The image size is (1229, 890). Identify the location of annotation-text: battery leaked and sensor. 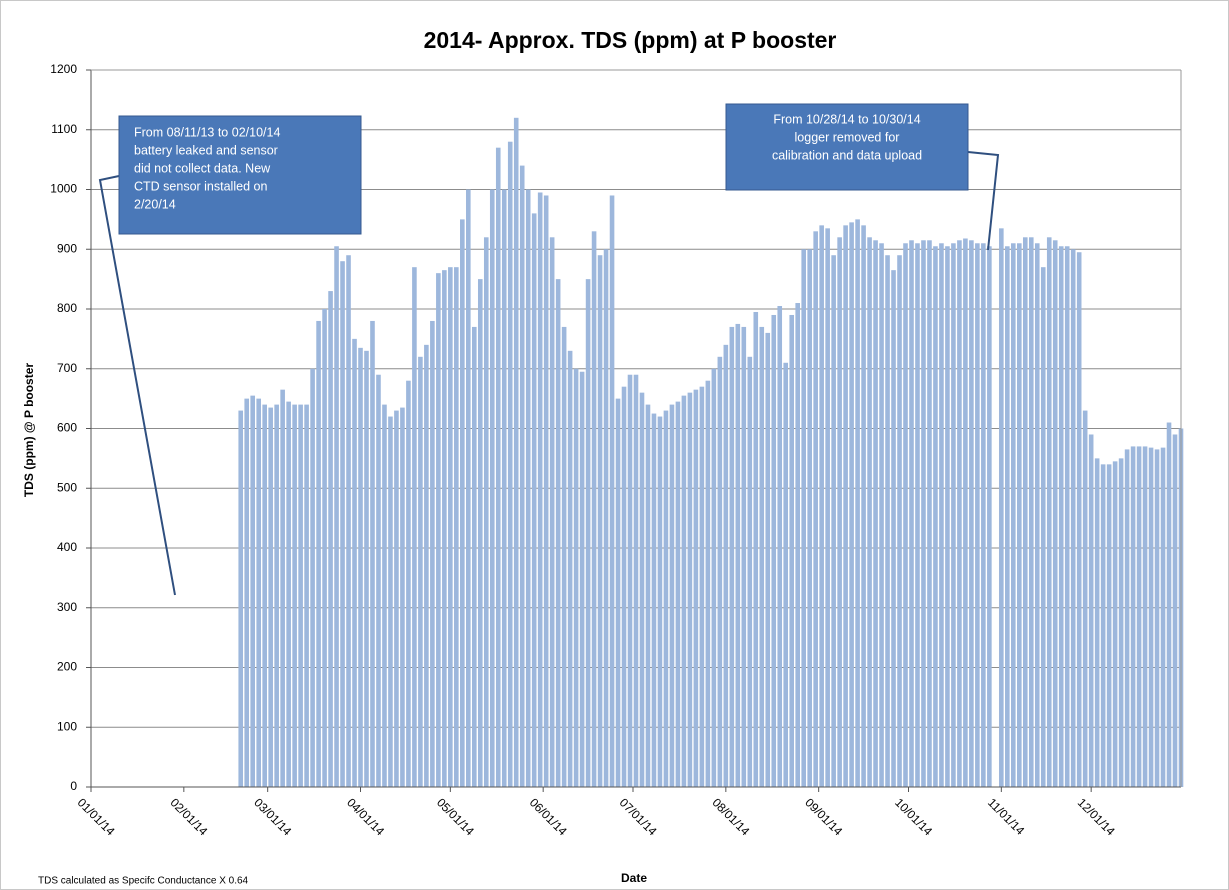
(206, 150).